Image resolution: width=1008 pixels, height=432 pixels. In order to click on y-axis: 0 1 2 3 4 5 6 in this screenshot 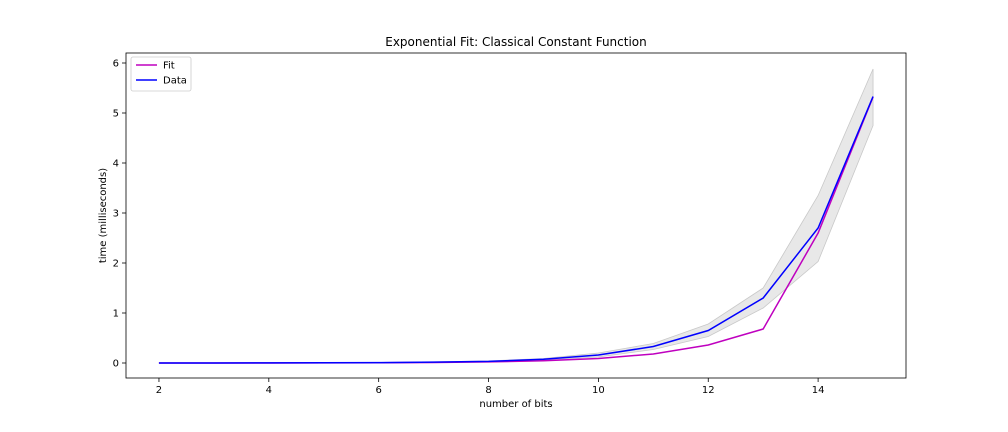, I will do `click(119, 214)`.